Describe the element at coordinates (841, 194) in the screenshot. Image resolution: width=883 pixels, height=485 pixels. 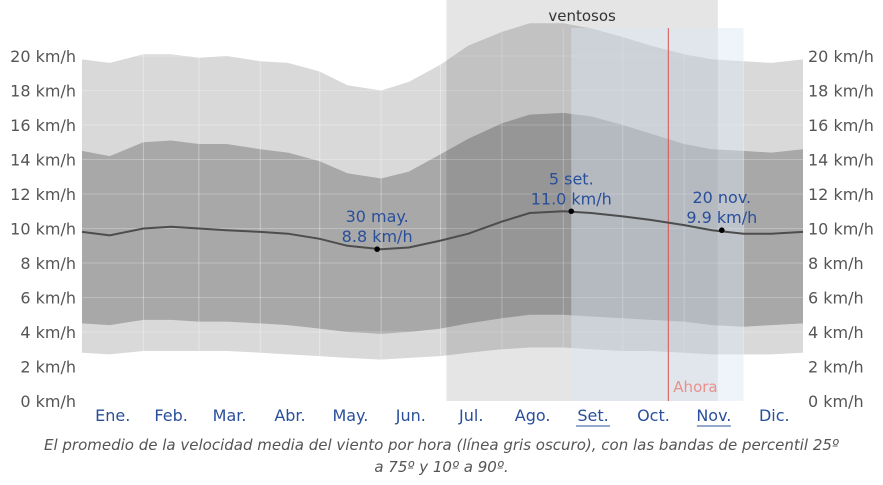
I see `y-tick-label-right: 12 km/h` at that location.